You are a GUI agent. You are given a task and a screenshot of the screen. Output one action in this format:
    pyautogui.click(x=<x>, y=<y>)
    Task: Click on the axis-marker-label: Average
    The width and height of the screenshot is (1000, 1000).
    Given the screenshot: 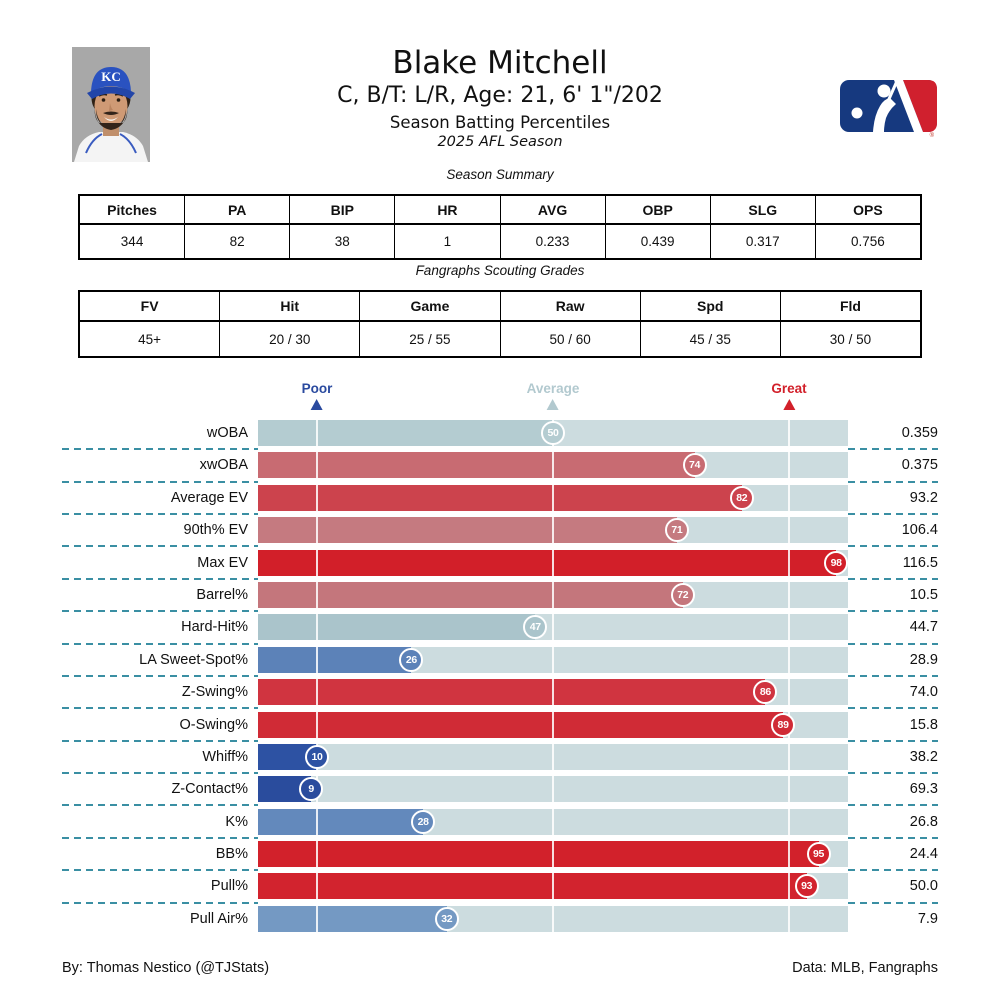 What is the action you would take?
    pyautogui.click(x=553, y=388)
    